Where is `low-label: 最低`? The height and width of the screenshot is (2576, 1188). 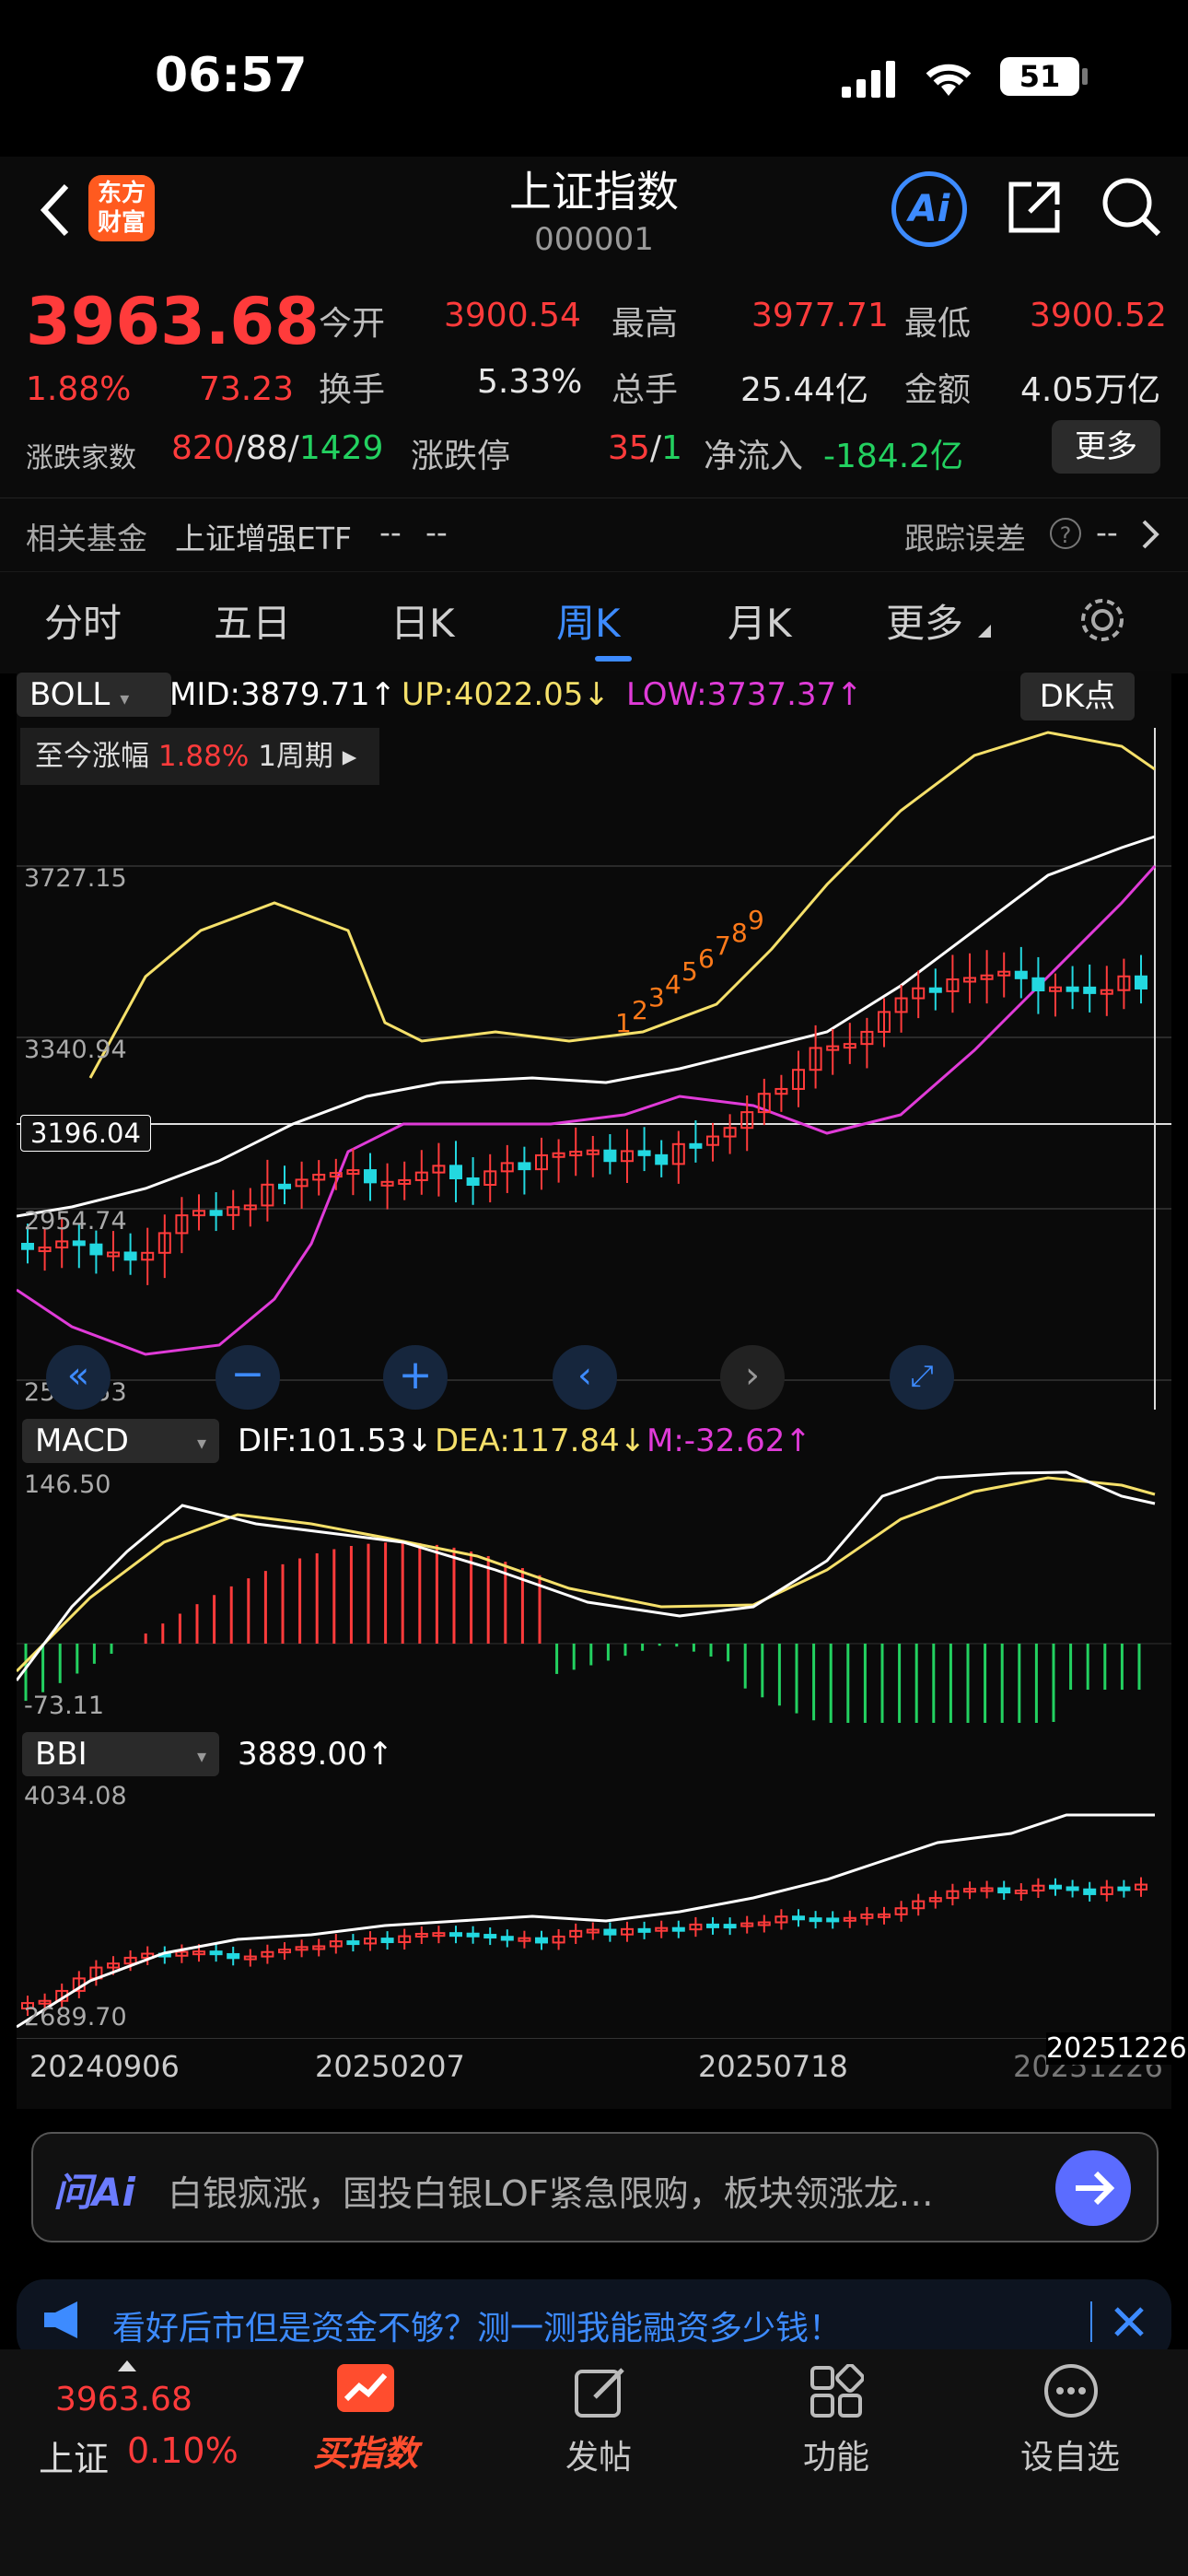 low-label: 最低 is located at coordinates (938, 324).